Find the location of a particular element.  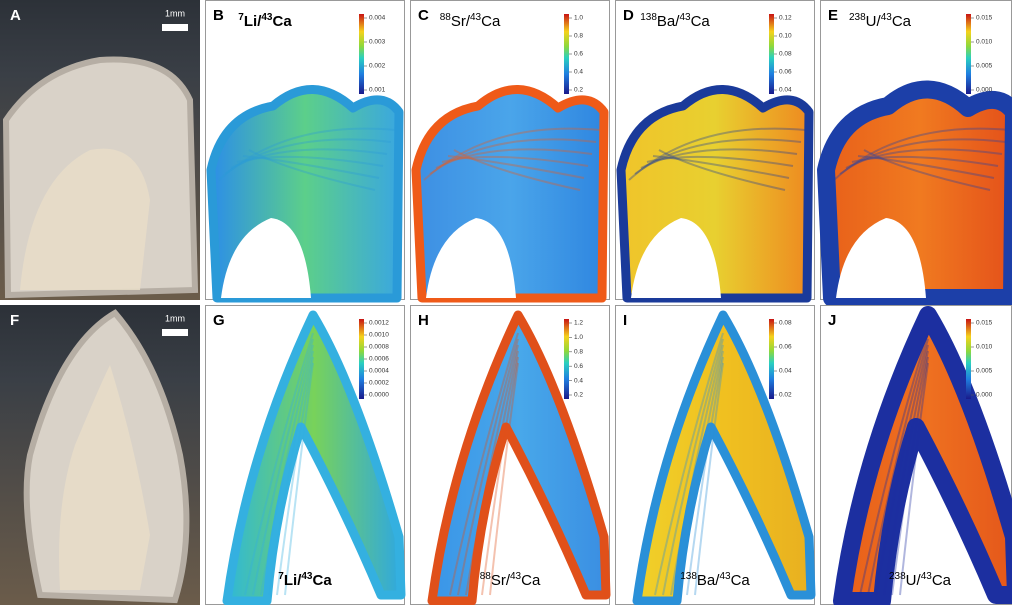

specimen-core is located at coordinates (104, 477).